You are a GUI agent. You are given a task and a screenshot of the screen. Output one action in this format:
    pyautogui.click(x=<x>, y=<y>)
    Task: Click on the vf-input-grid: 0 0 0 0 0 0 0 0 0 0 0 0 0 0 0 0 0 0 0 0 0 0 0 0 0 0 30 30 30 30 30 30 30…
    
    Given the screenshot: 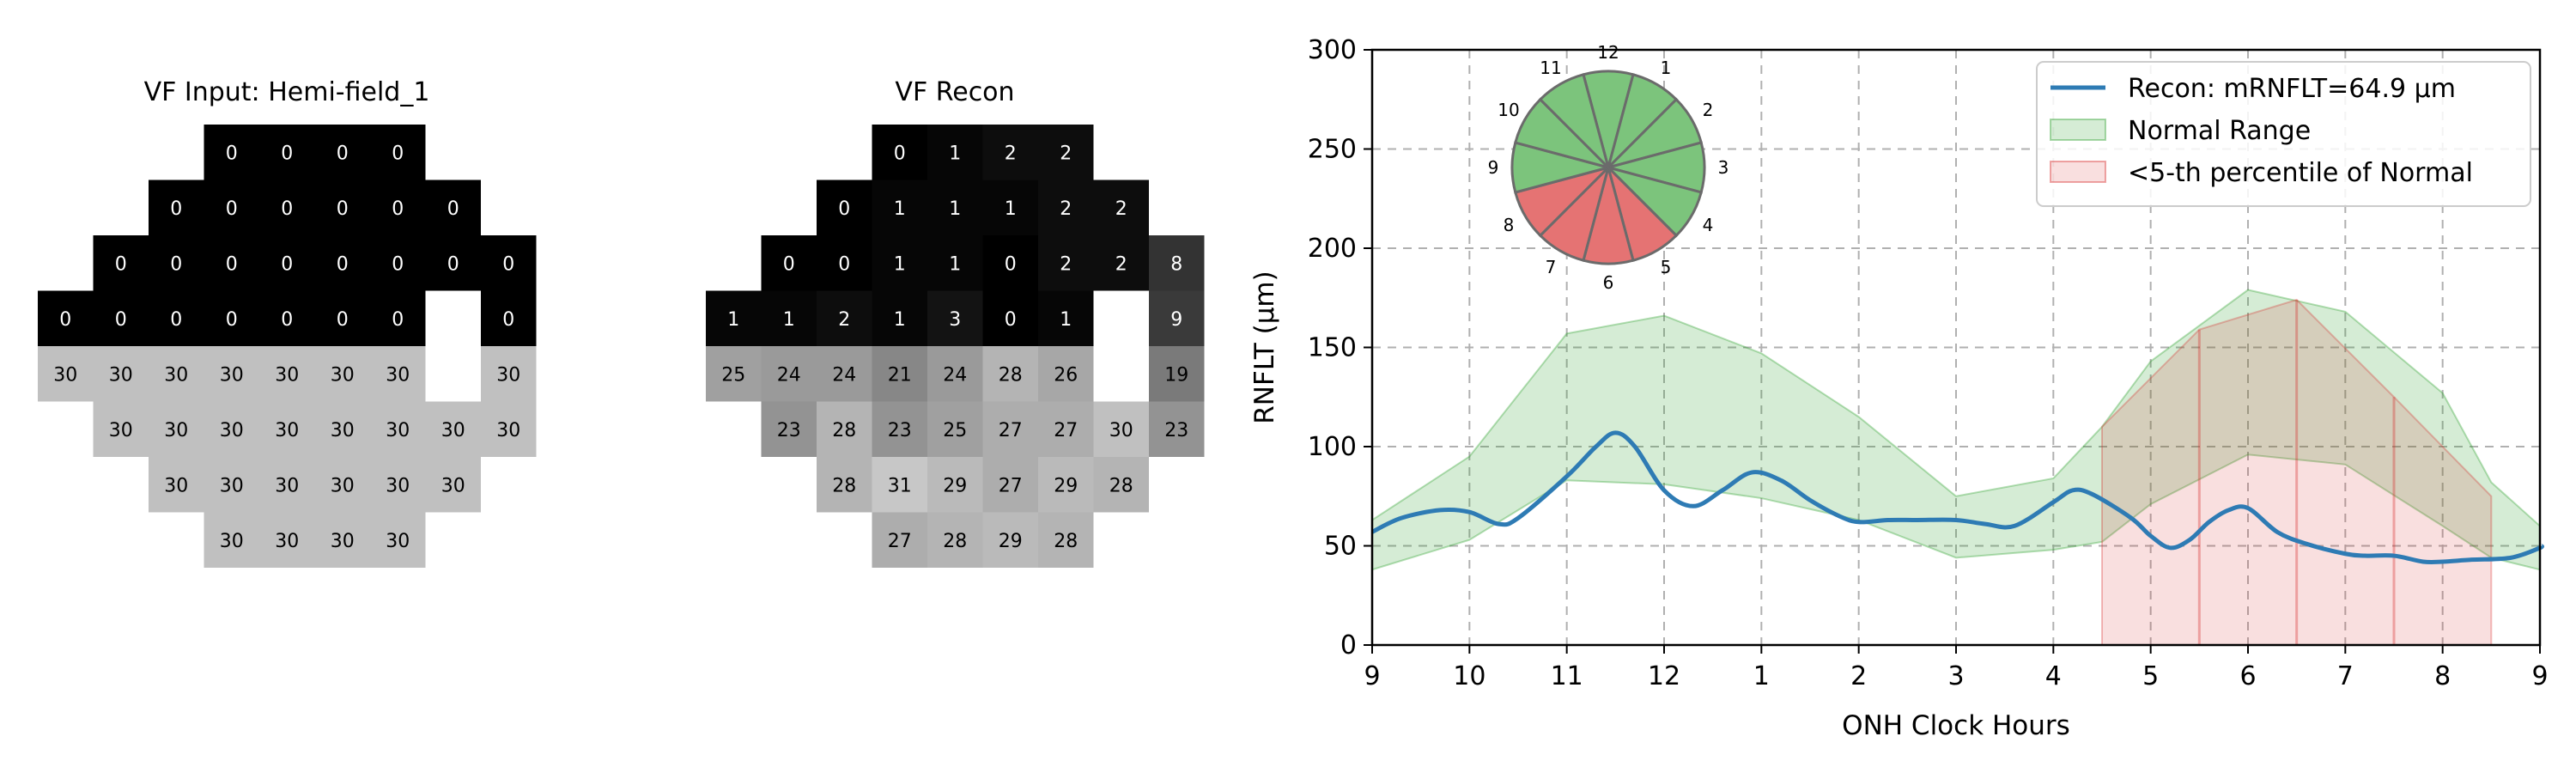 What is the action you would take?
    pyautogui.click(x=287, y=346)
    